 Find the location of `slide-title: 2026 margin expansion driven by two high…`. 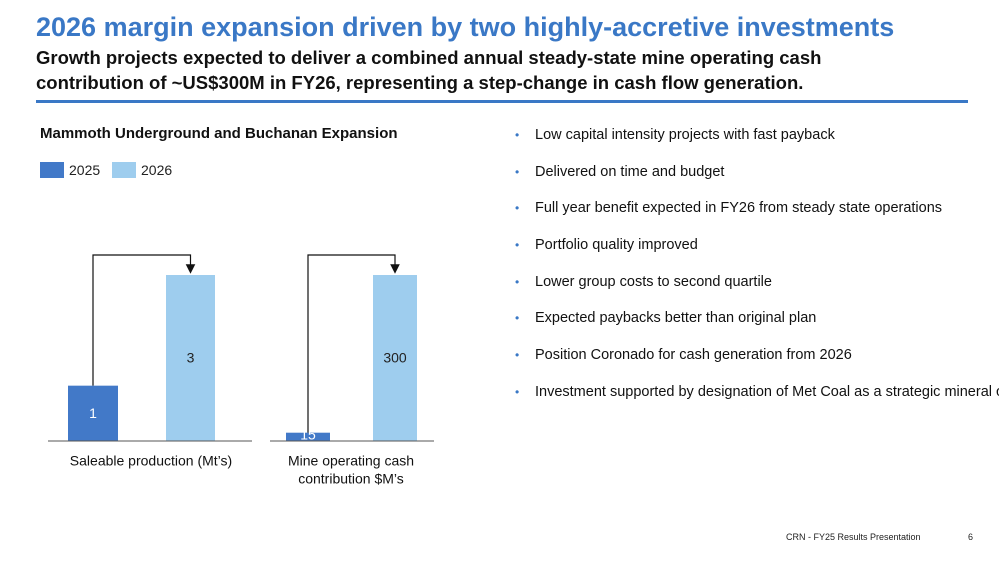

slide-title: 2026 margin expansion driven by two high… is located at coordinates (465, 27).